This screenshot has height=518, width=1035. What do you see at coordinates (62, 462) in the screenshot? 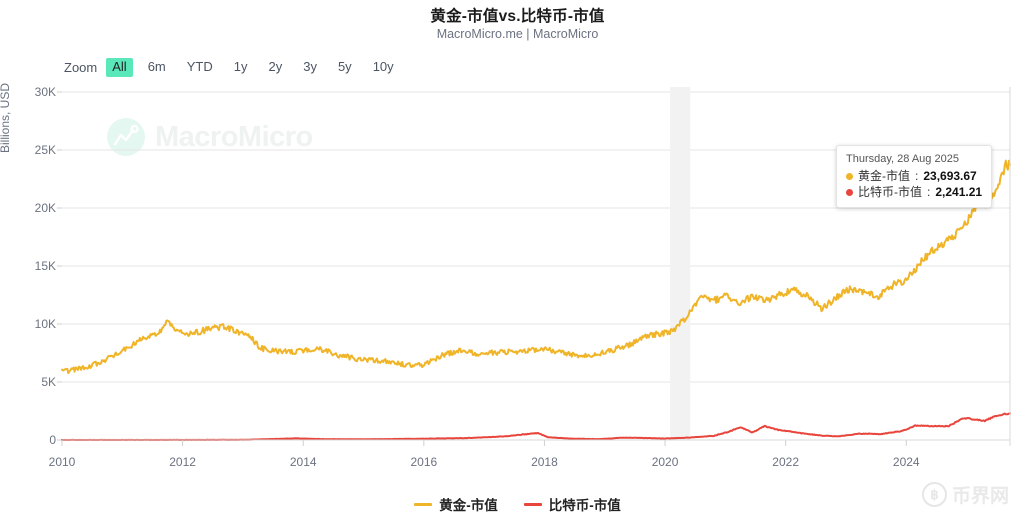
I see `x-tick-label: 2010` at bounding box center [62, 462].